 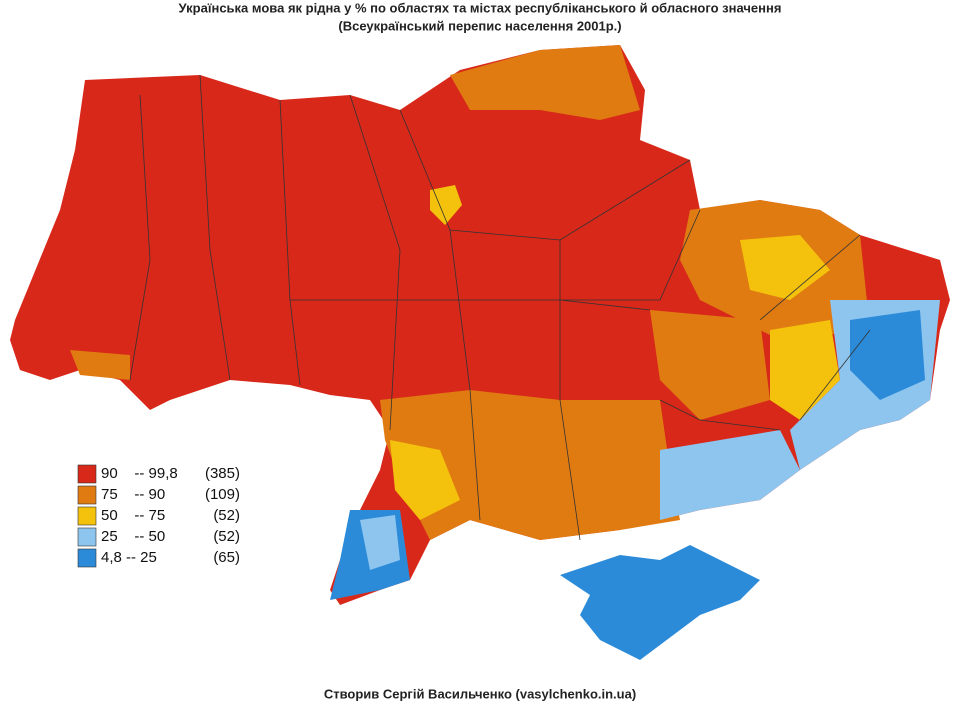 What do you see at coordinates (133, 515) in the screenshot?
I see `legend-label: 50 -- 75` at bounding box center [133, 515].